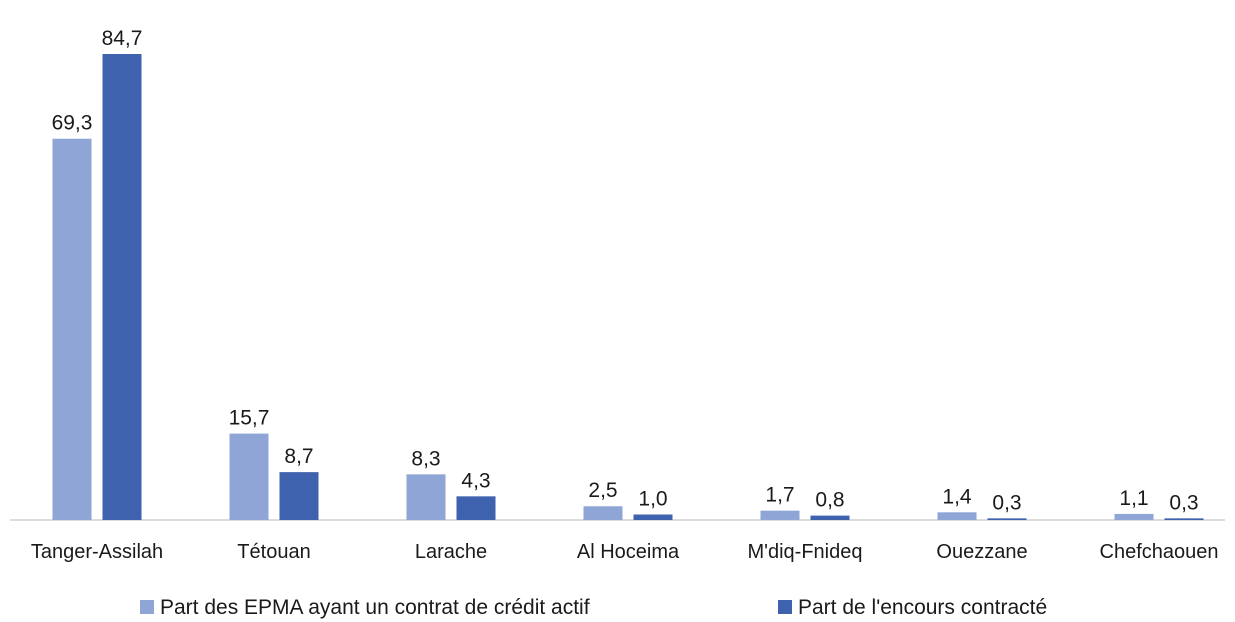 The image size is (1235, 622). Describe the element at coordinates (1159, 552) in the screenshot. I see `category-label-6: Chefchaouen` at that location.